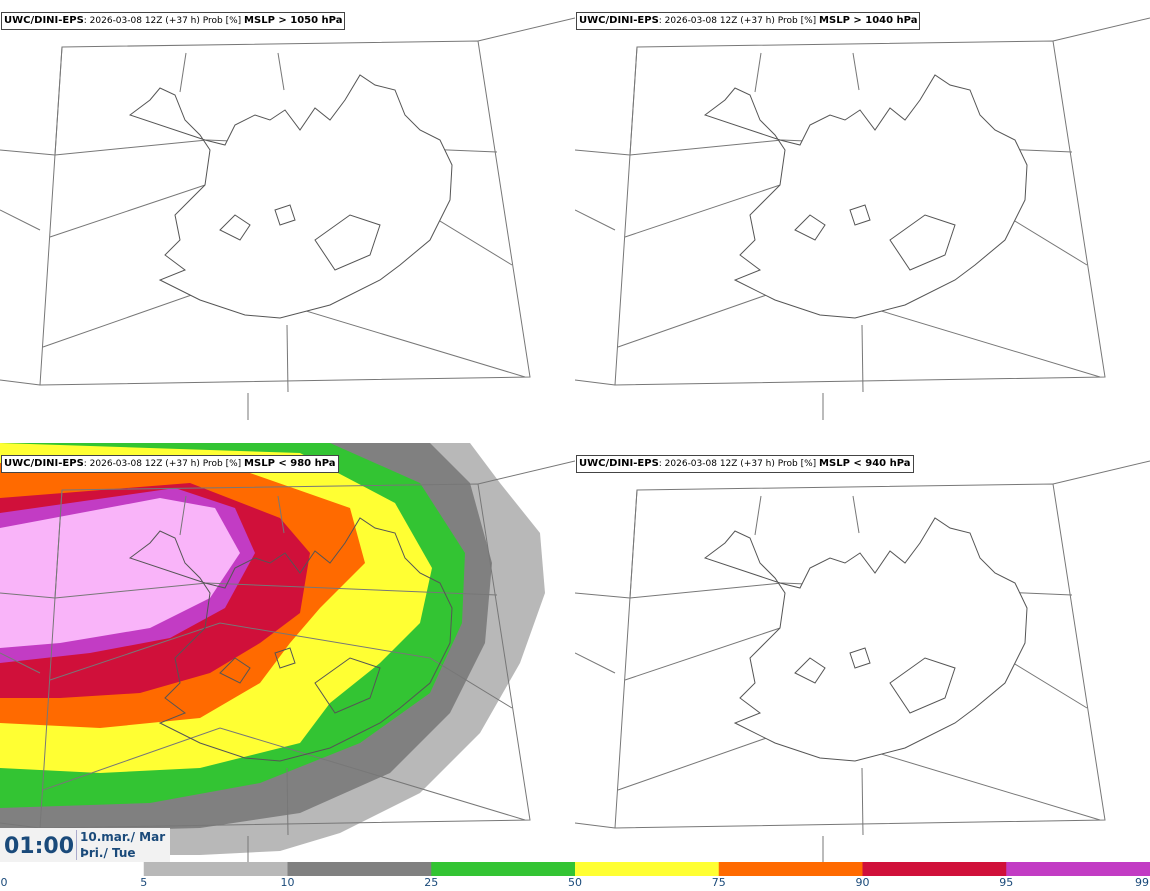 The image size is (1150, 891). What do you see at coordinates (123, 837) in the screenshot?
I see `valid-date: 10.mar./ Mar` at bounding box center [123, 837].